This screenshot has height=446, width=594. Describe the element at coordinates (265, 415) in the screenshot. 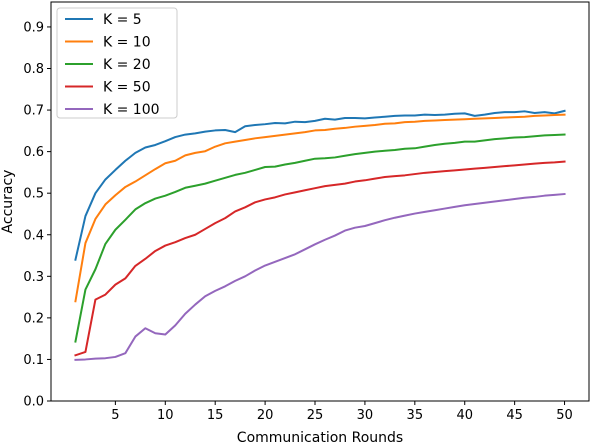

I see `x-tick-label: 20` at that location.